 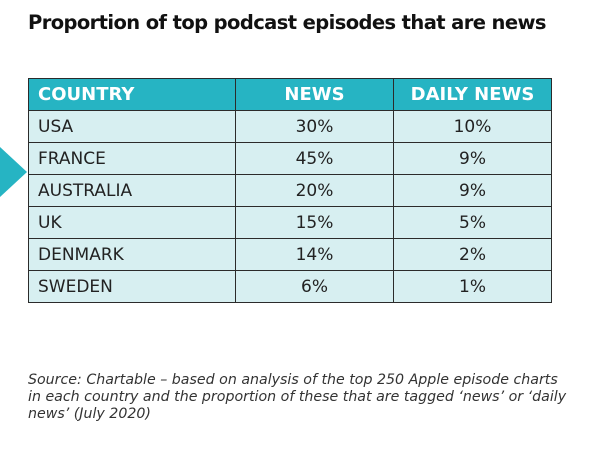 I want to click on country-cell: UK, so click(x=132, y=222).